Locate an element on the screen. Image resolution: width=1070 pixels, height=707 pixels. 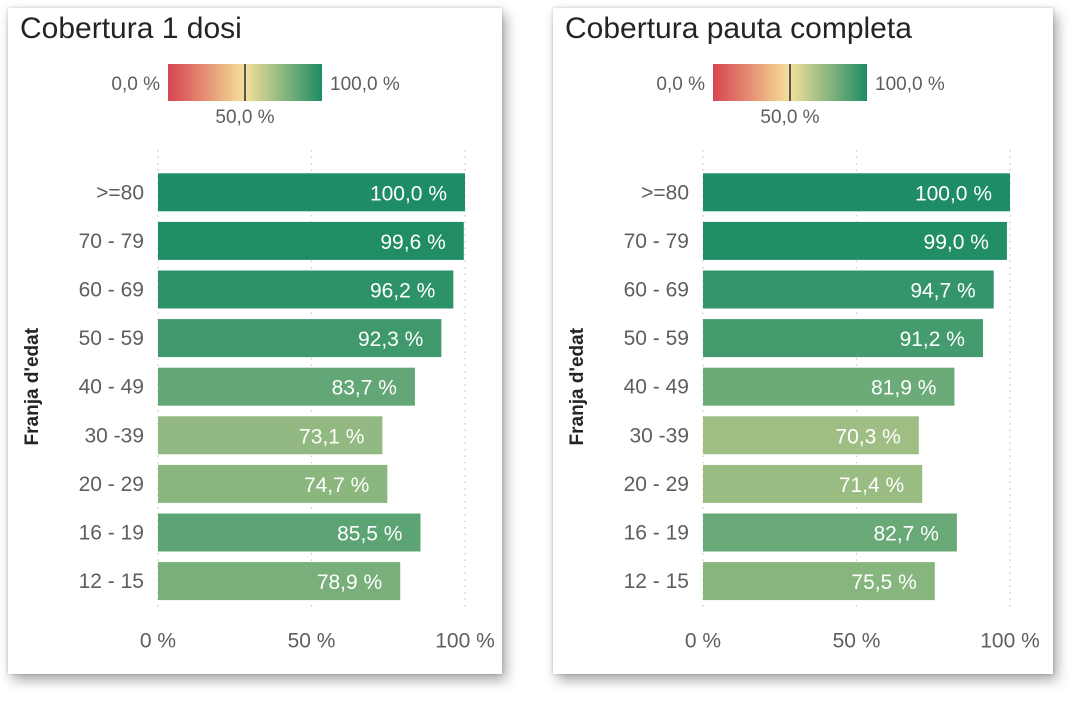
data-label: 81,9 % is located at coordinates (903, 388).